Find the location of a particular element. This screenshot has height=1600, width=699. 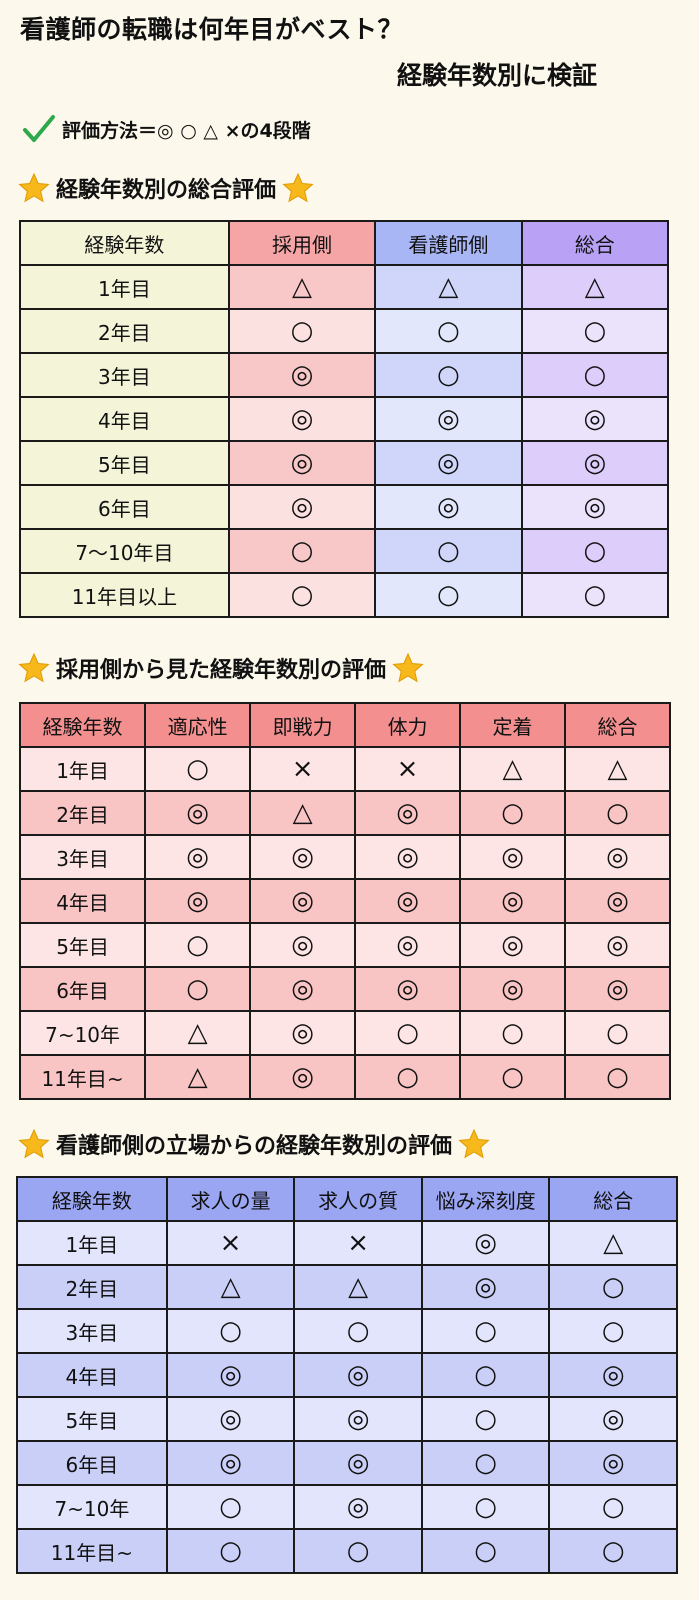

row-label: 11年目以上 is located at coordinates (124, 595).